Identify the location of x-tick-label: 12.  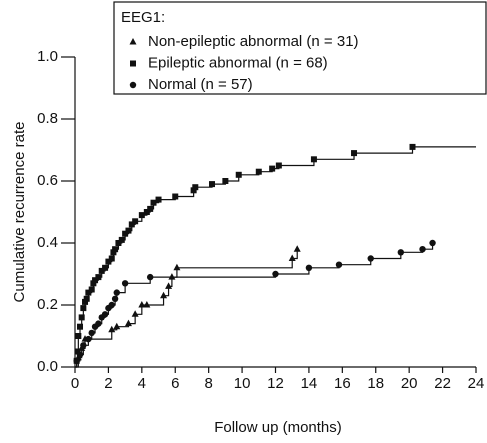
(275, 383).